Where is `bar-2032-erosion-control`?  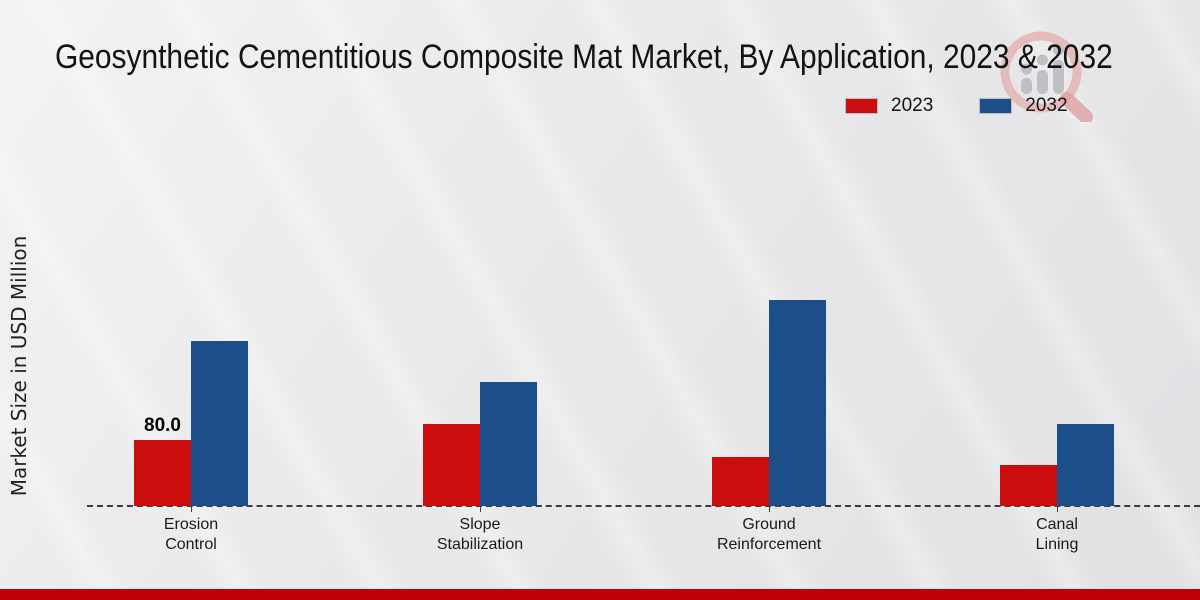
bar-2032-erosion-control is located at coordinates (219, 423).